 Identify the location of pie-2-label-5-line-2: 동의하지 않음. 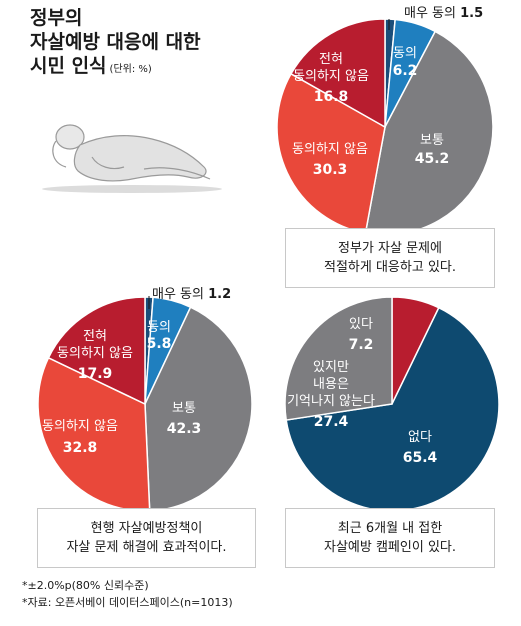
(95, 353).